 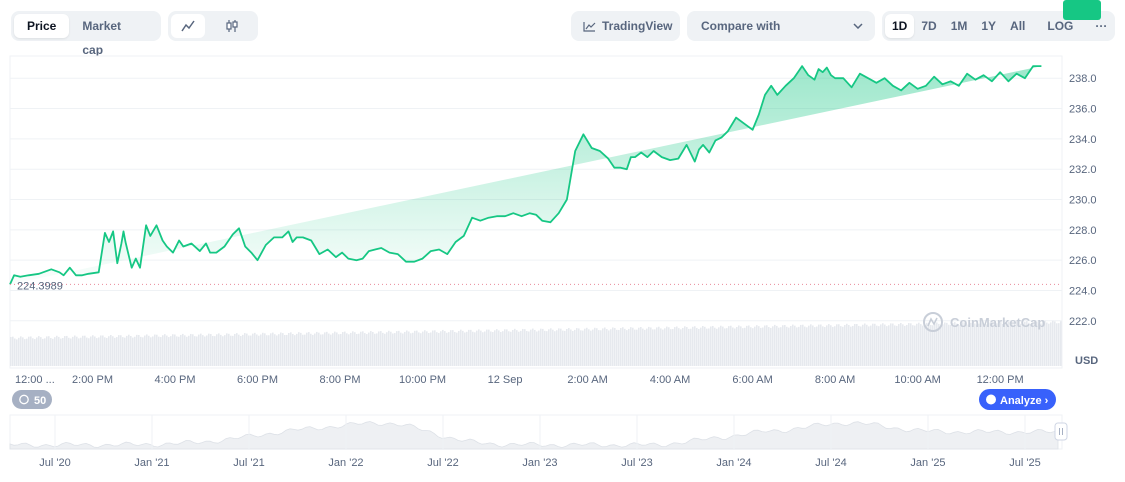 I want to click on range-1y: 1Y, so click(x=989, y=26).